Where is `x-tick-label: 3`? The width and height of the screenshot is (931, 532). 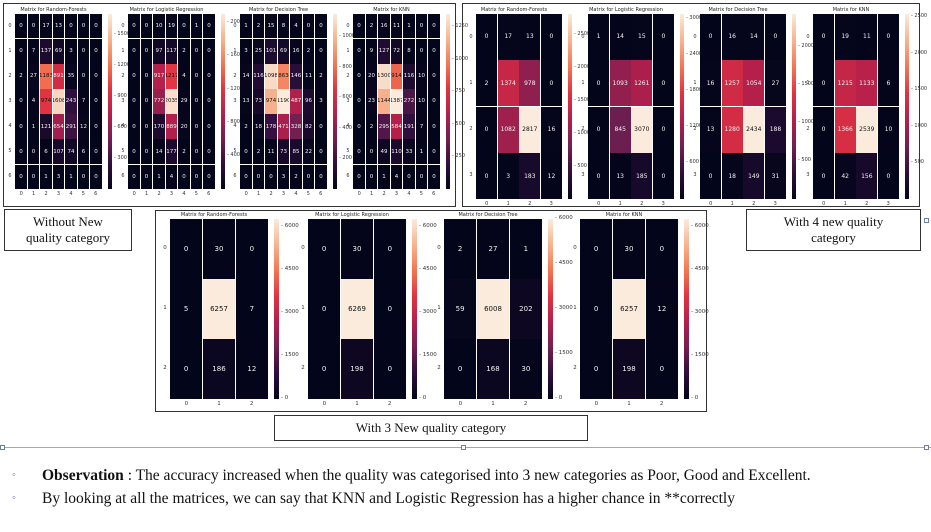 x-tick-label: 3 is located at coordinates (551, 204).